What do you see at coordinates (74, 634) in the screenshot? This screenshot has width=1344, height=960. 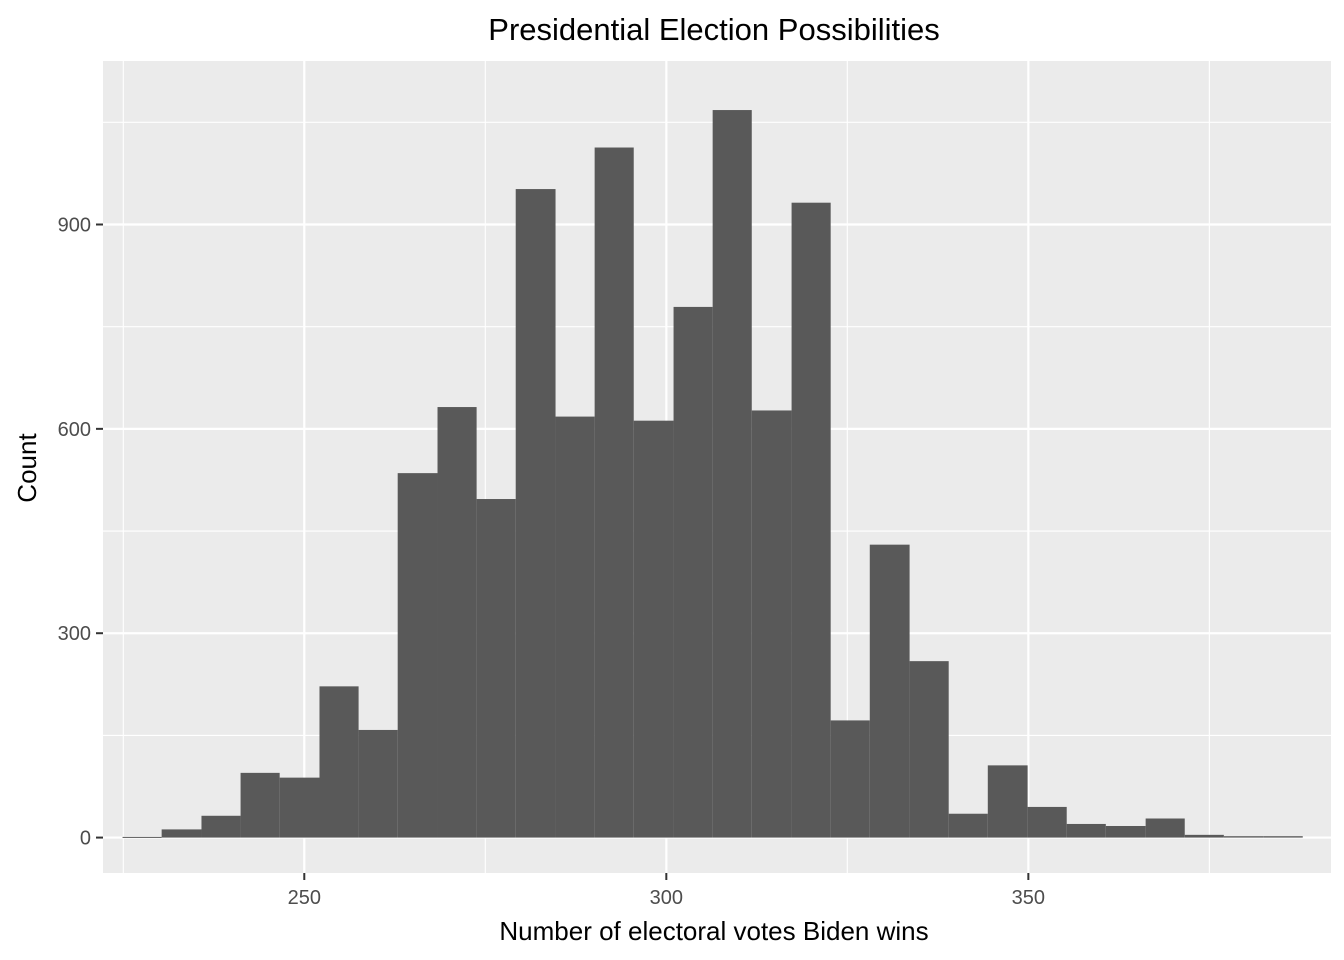 I see `y-tick-label: 300` at bounding box center [74, 634].